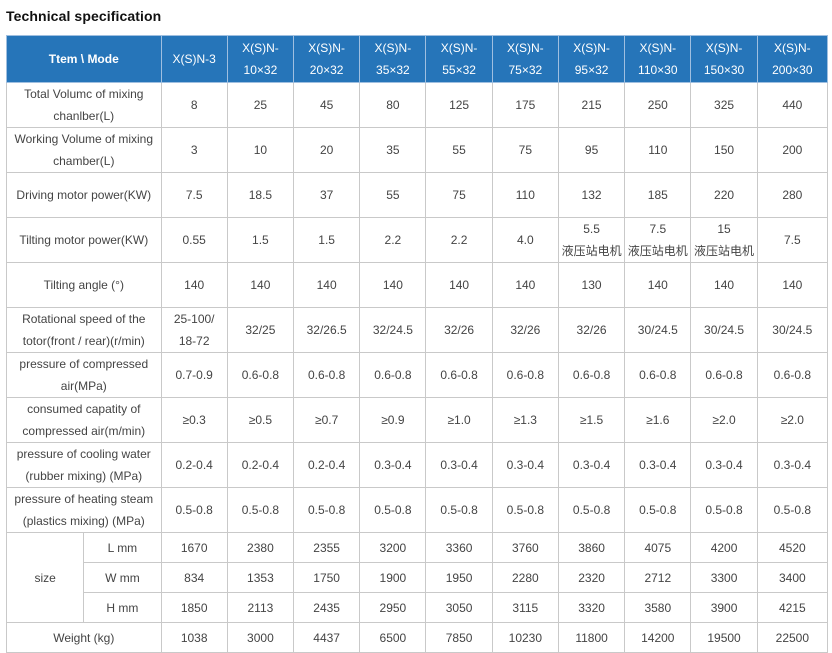  I want to click on cell-line: 0.3-0.4, so click(724, 465).